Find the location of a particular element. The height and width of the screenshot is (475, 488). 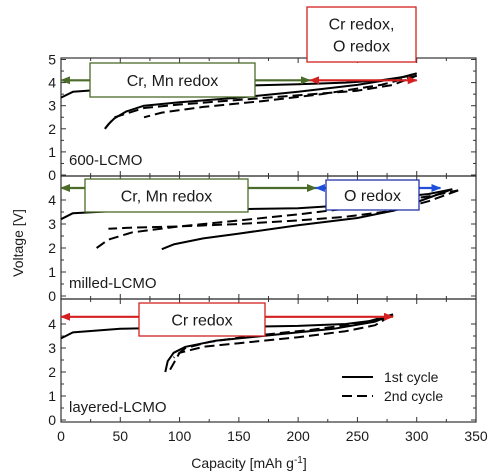

legend-label: 2nd cycle is located at coordinates (413, 396).